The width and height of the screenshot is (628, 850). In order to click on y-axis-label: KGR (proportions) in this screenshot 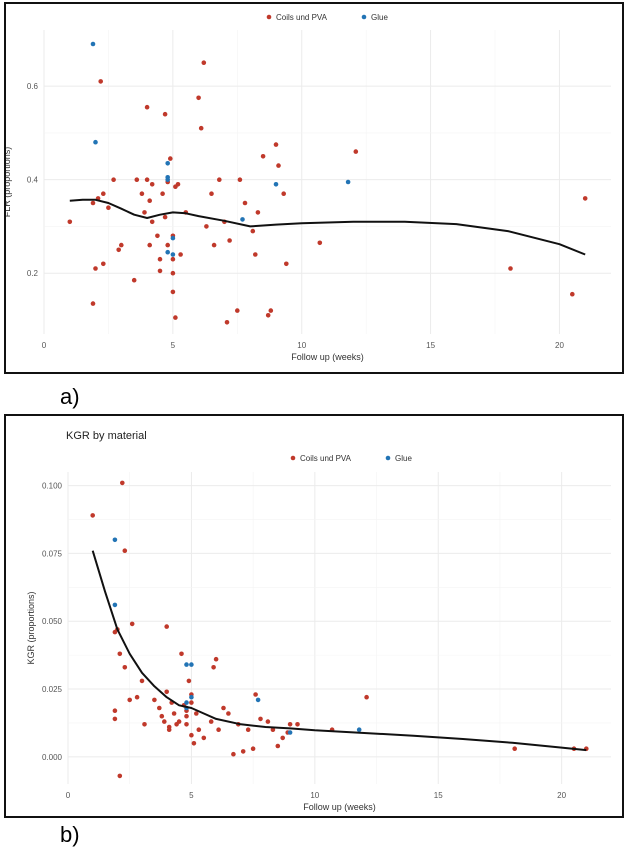, I will do `click(31, 627)`.